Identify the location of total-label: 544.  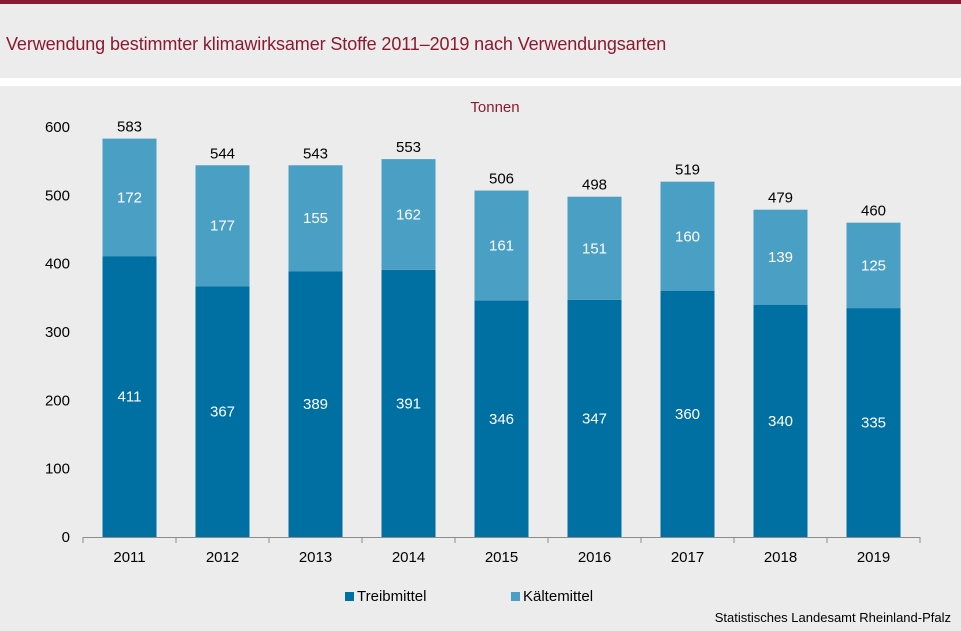
(222, 153).